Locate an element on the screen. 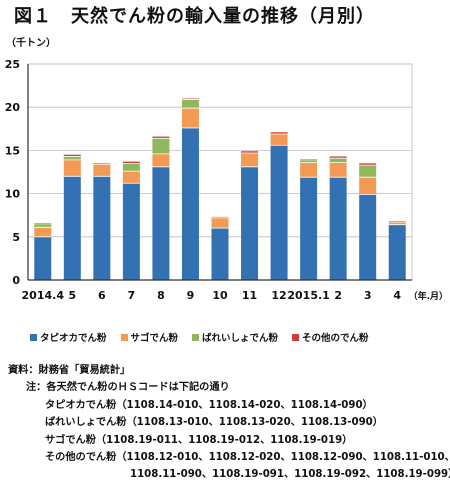  legend-label-sago: サゴでん粉 is located at coordinates (154, 338).